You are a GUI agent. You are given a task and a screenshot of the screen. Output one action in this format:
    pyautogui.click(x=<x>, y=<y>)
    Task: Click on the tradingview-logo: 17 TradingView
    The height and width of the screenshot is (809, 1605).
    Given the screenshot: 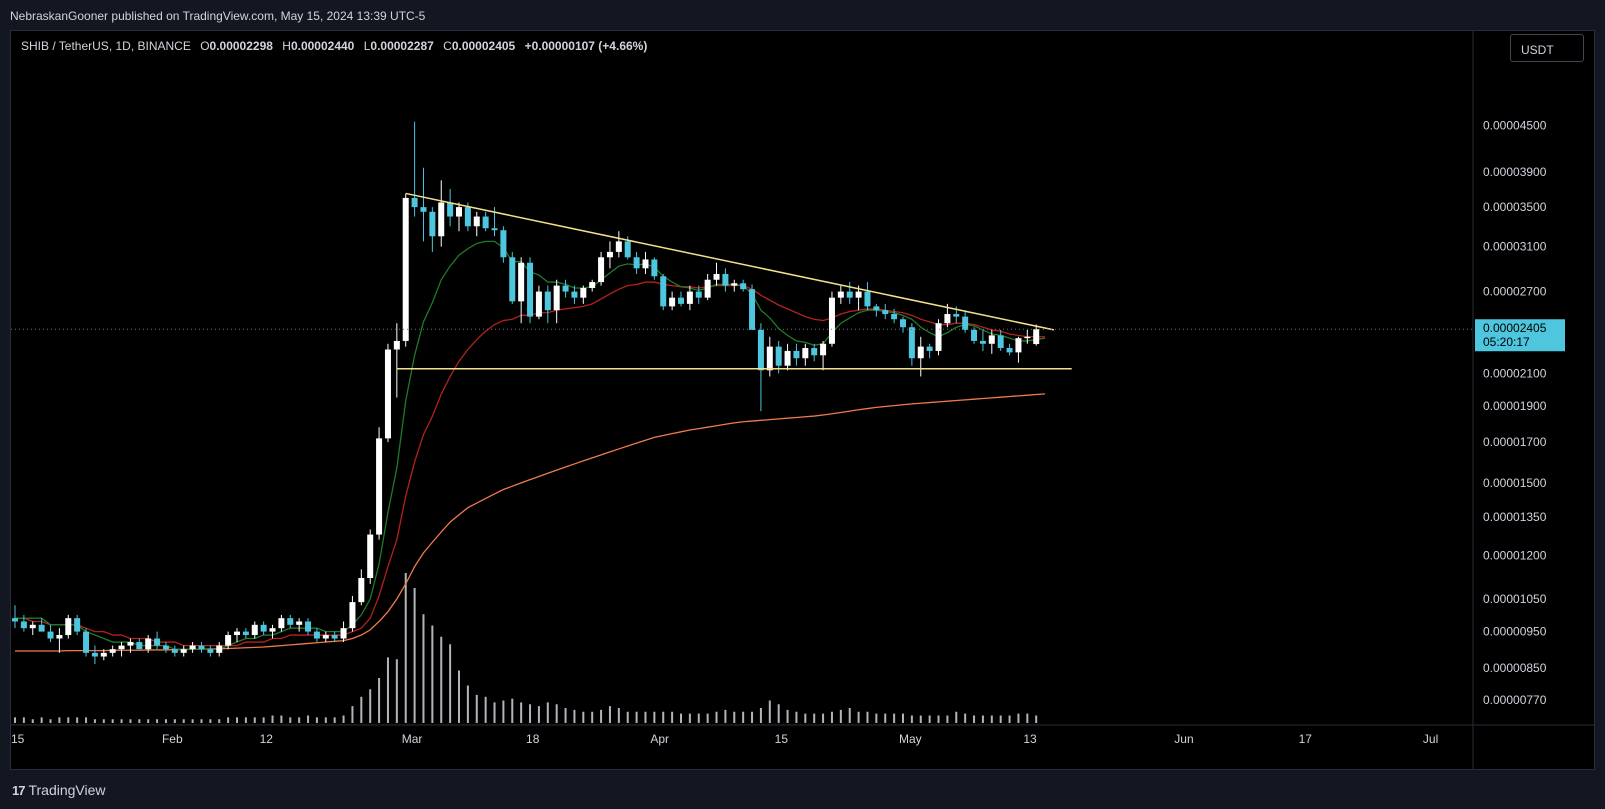 What is the action you would take?
    pyautogui.click(x=59, y=790)
    